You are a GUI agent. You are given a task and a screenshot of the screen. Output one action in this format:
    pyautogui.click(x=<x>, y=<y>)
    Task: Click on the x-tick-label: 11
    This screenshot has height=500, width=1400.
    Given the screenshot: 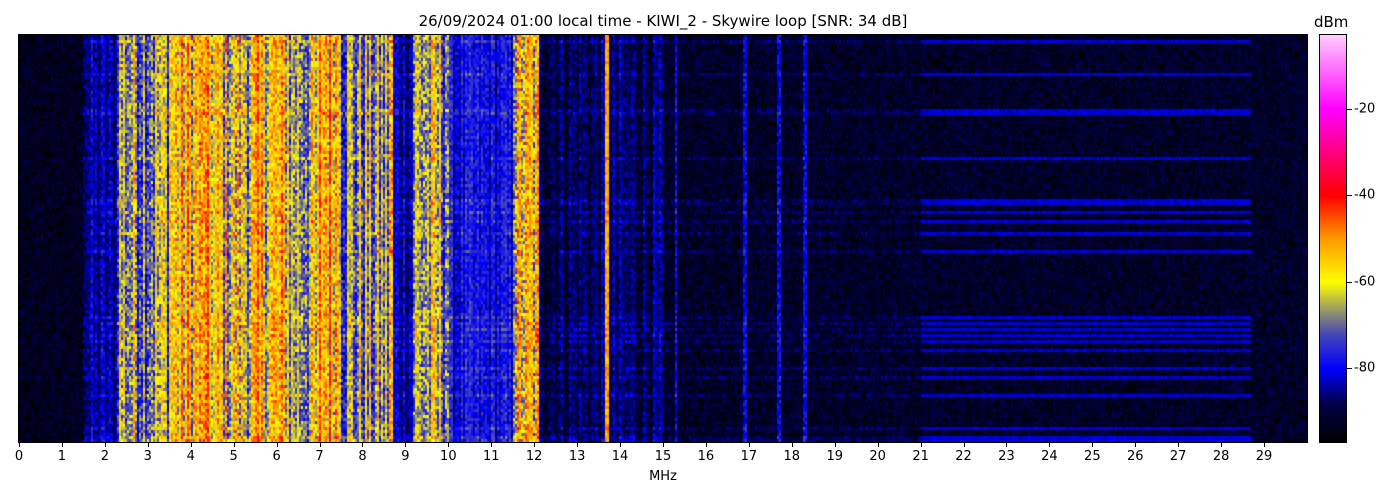 What is the action you would take?
    pyautogui.click(x=491, y=456)
    